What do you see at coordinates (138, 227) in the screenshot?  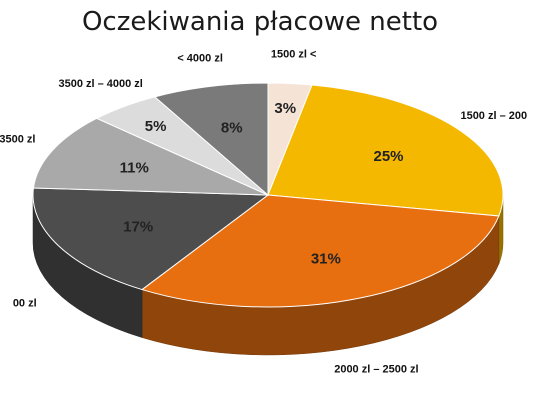 I see `slice-percent-label: 17%` at bounding box center [138, 227].